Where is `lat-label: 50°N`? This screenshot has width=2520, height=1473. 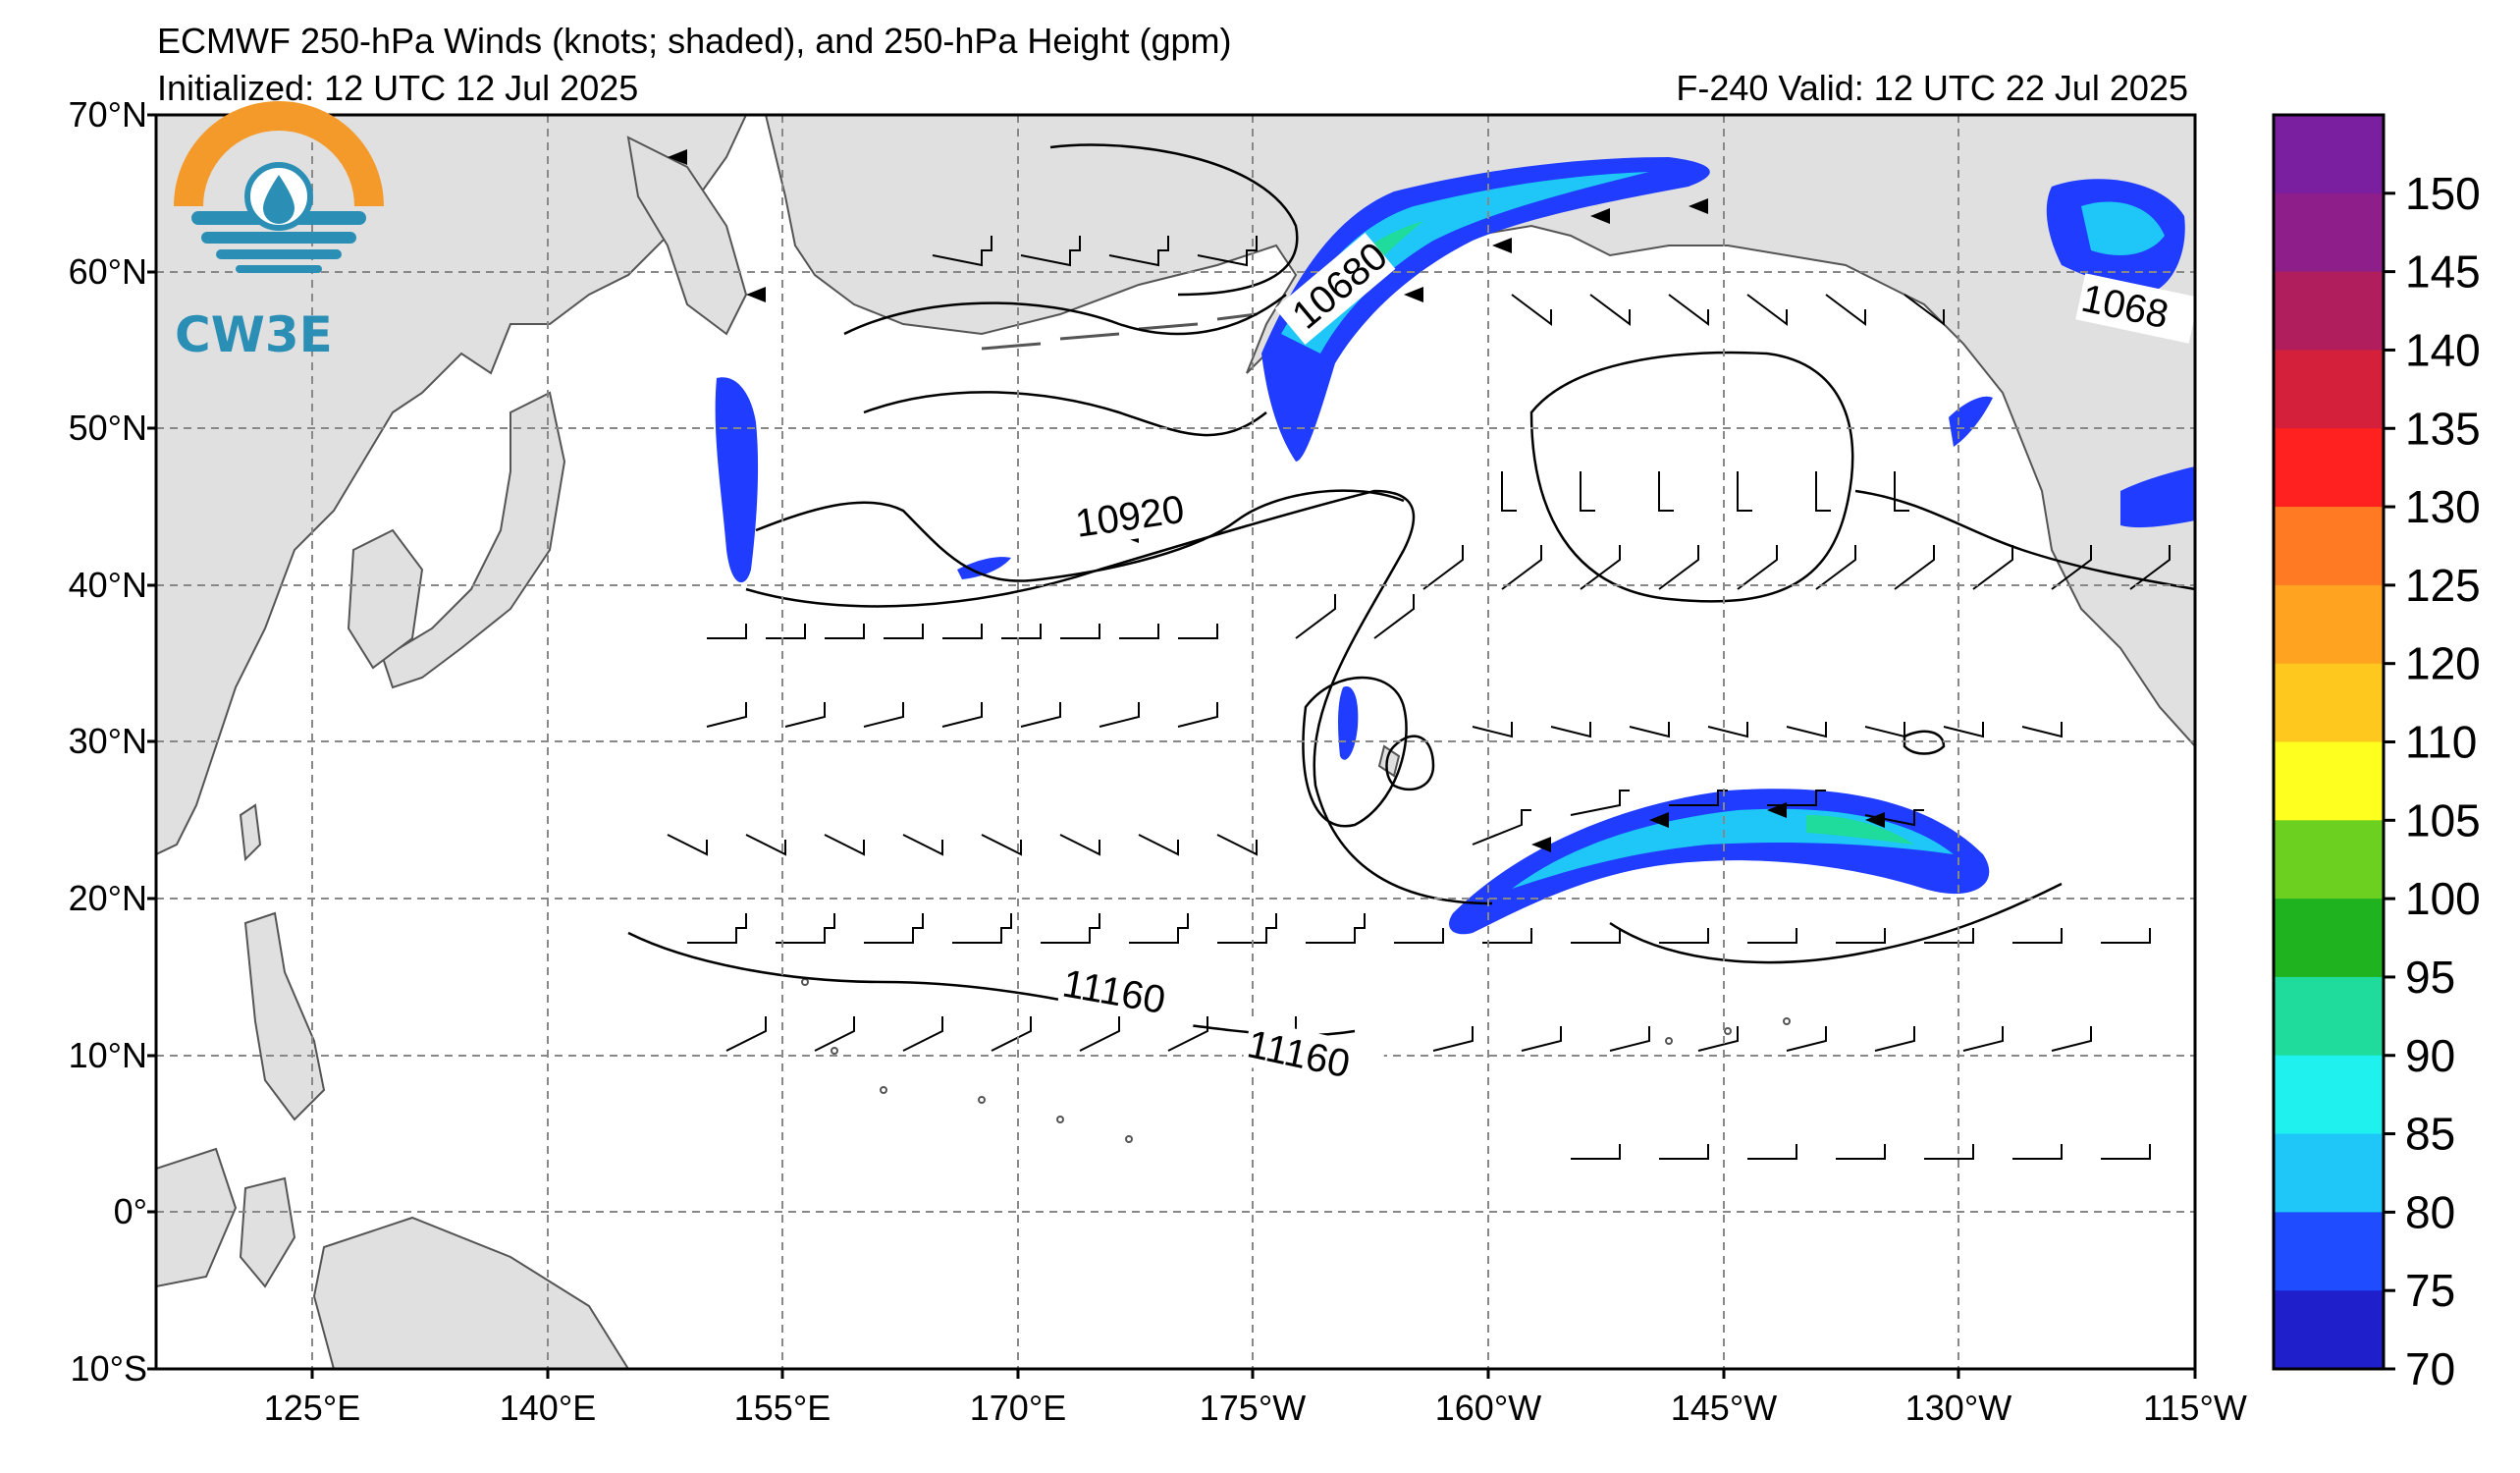
lat-label: 50°N is located at coordinates (108, 428).